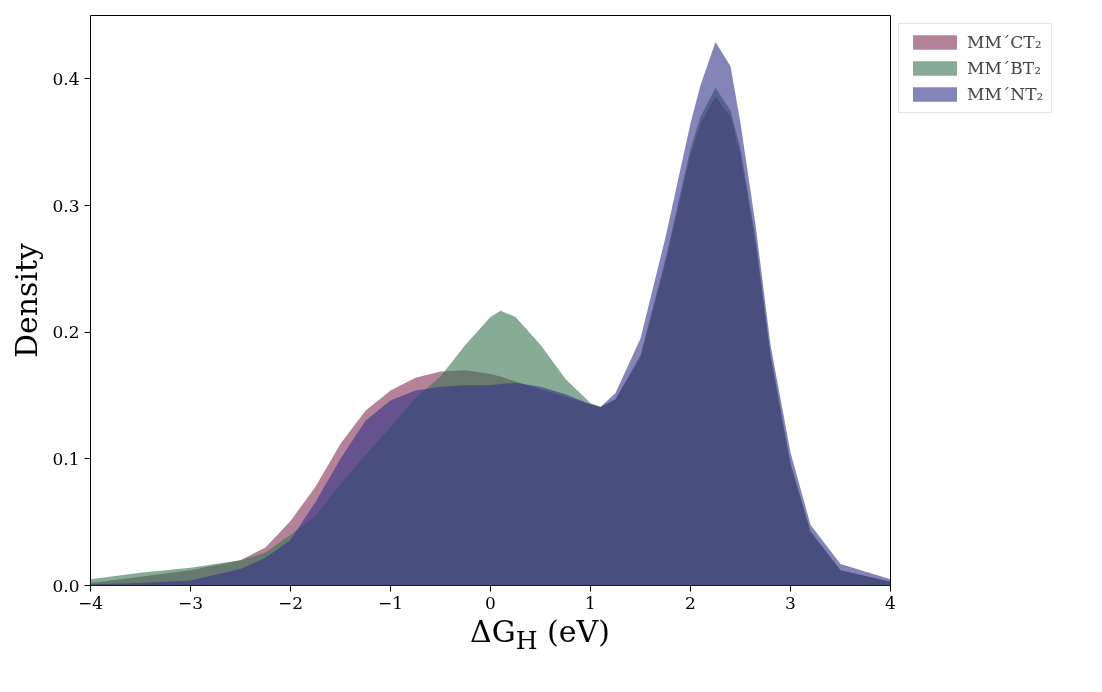  Describe the element at coordinates (390, 602) in the screenshot. I see `x-tick-label: −1` at that location.